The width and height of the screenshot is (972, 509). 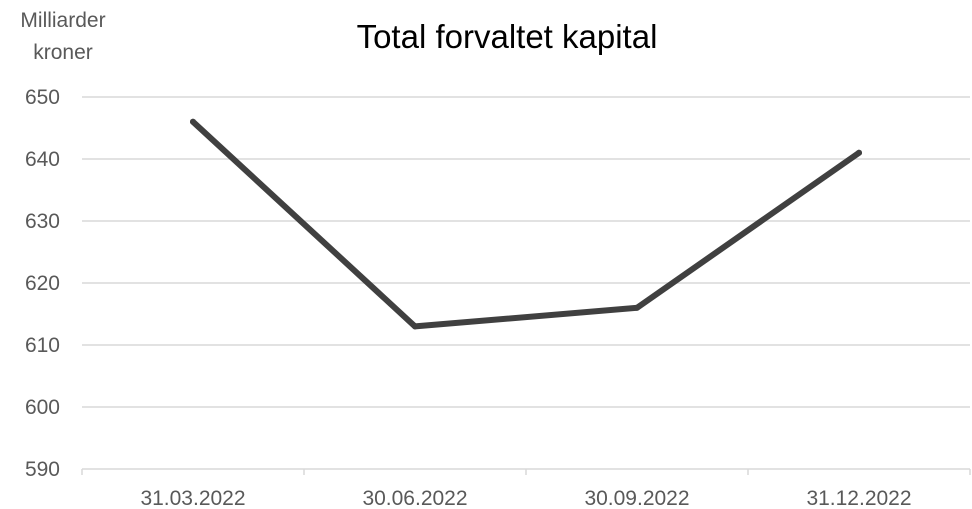 What do you see at coordinates (507, 36) in the screenshot?
I see `chart-title: Total forvaltet kapital` at bounding box center [507, 36].